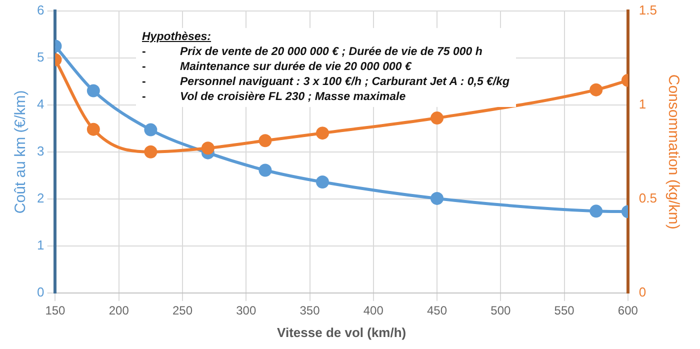 This screenshot has width=700, height=349. What do you see at coordinates (642, 104) in the screenshot?
I see `y2-tick-label: 1` at bounding box center [642, 104].